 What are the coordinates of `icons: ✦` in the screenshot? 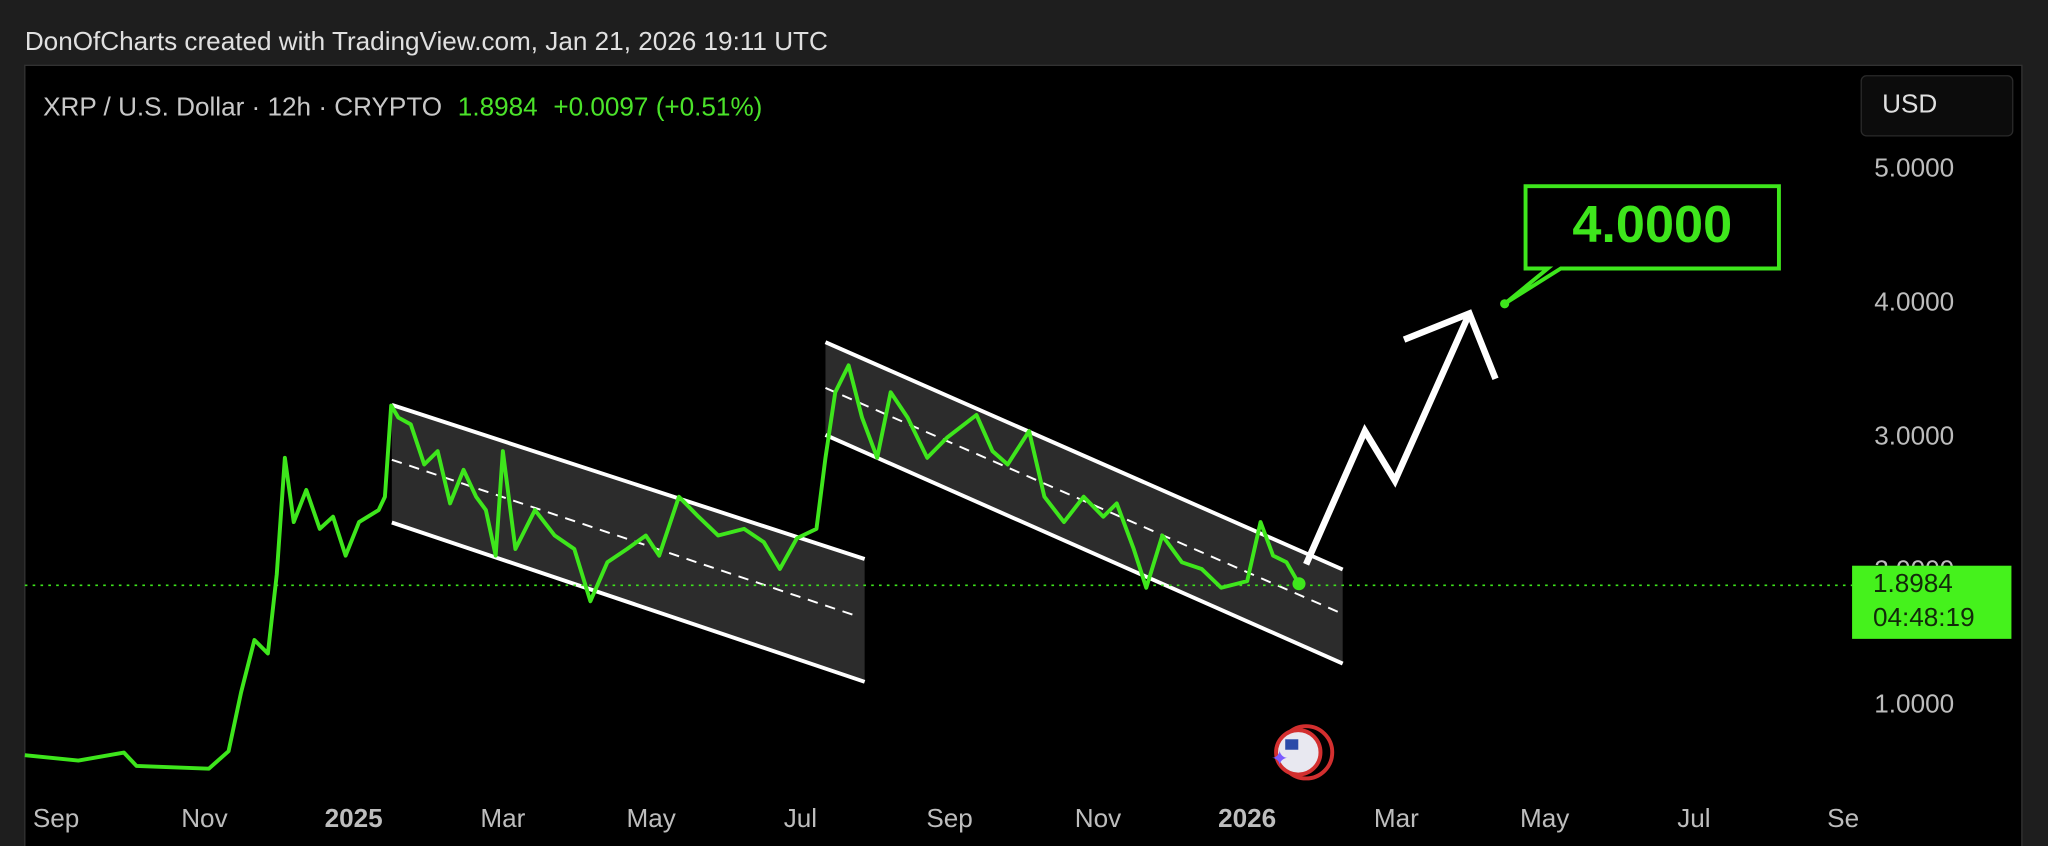 It's located at (1303, 752).